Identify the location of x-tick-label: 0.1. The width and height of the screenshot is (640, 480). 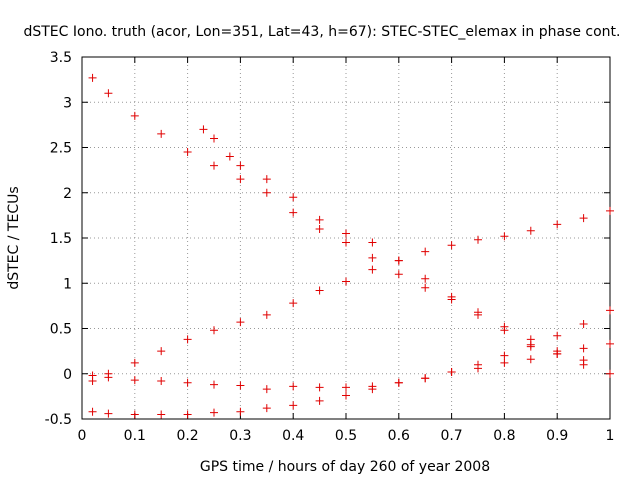
(135, 436).